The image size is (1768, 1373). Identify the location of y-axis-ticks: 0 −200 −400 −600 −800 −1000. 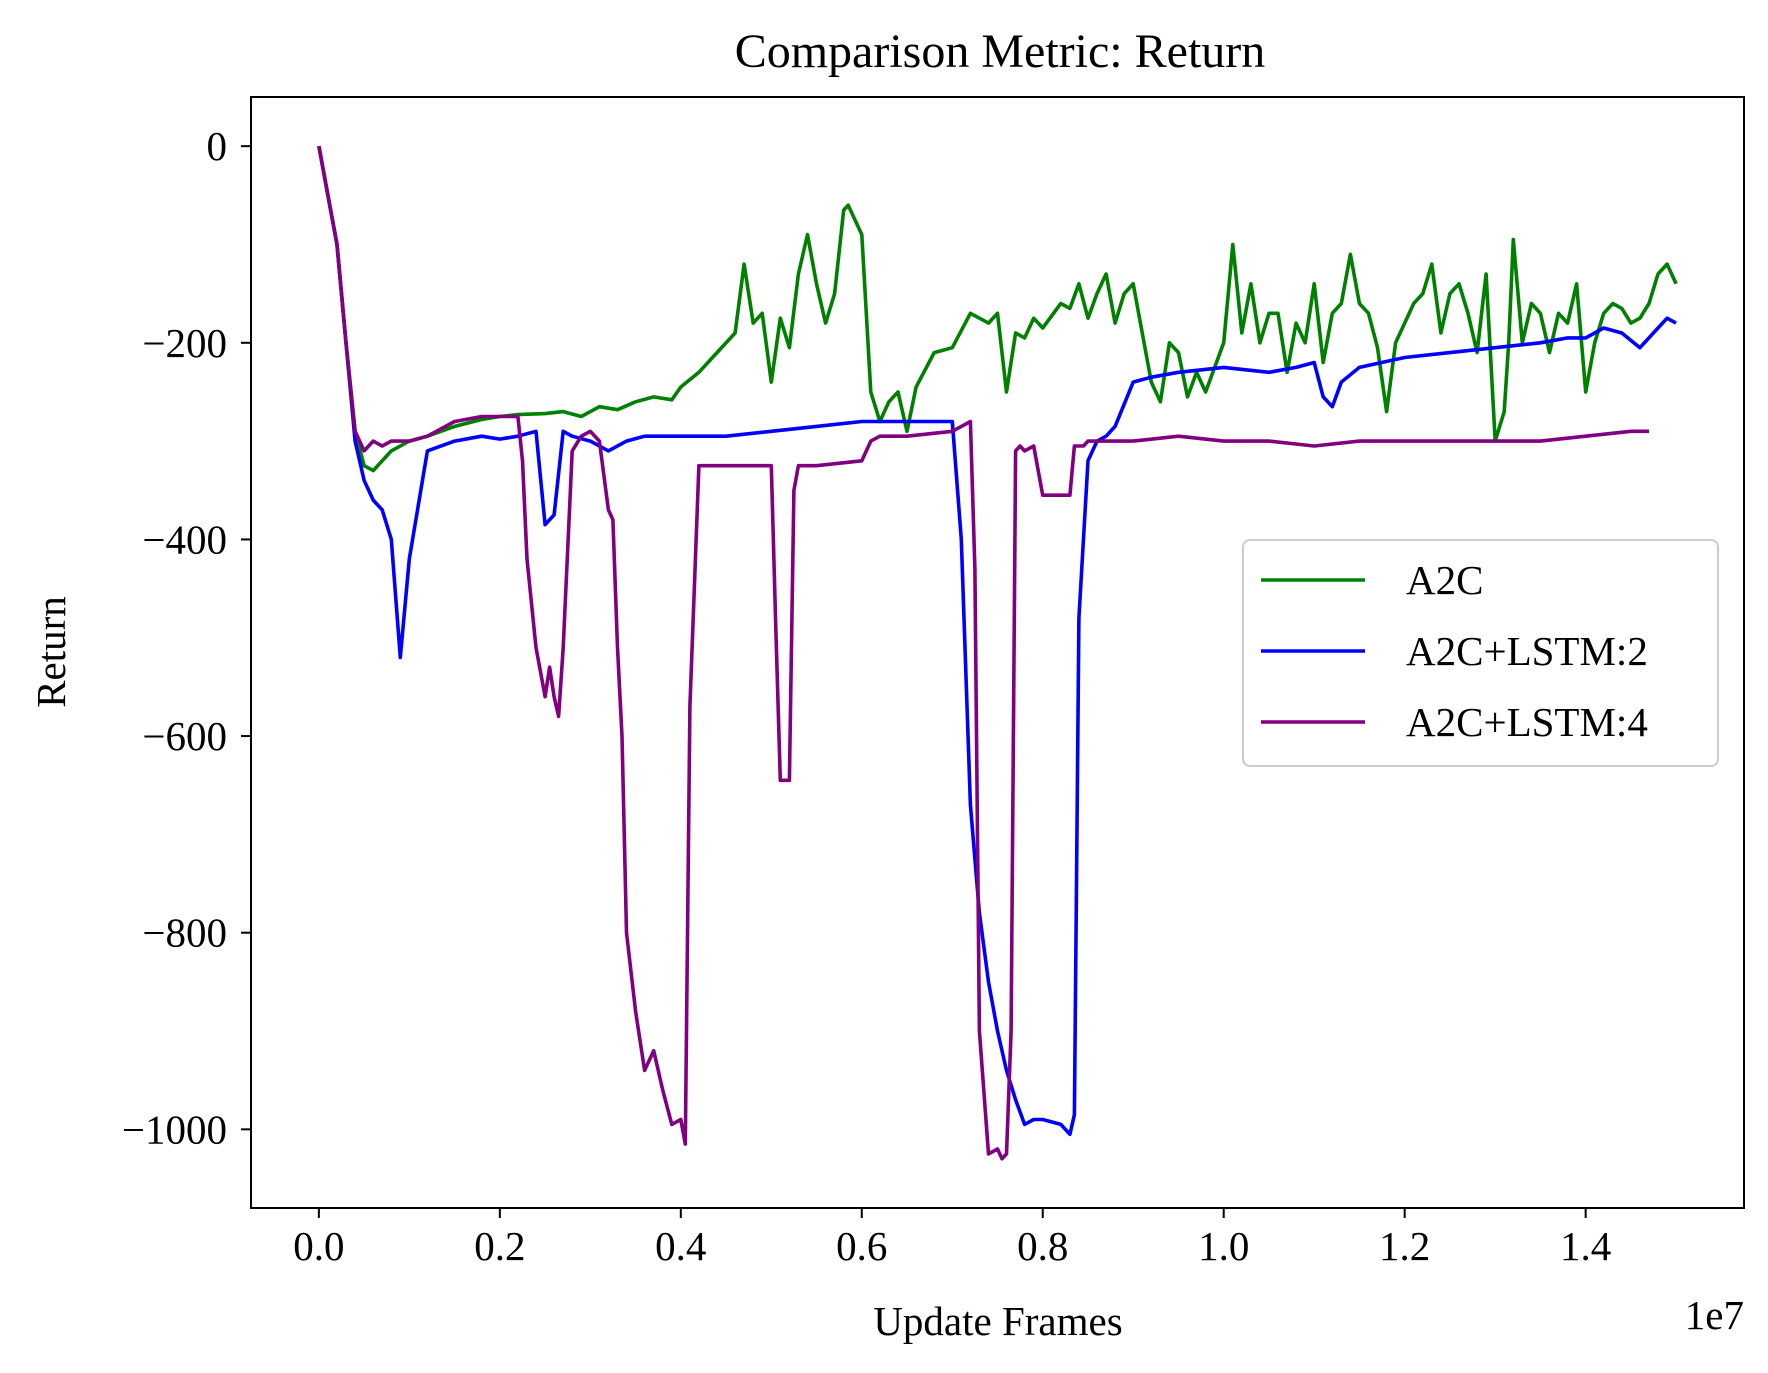
(186, 637).